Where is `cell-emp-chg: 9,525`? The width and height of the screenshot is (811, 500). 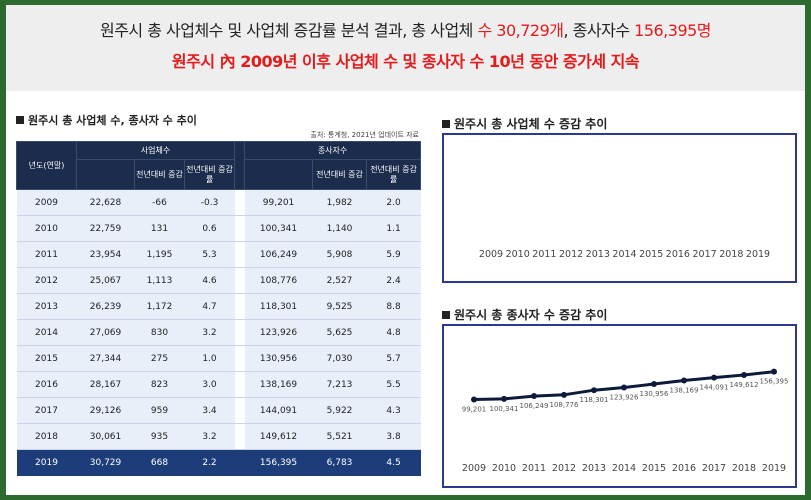
cell-emp-chg: 9,525 is located at coordinates (339, 306).